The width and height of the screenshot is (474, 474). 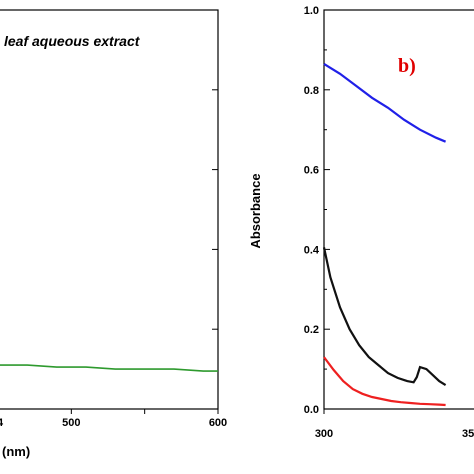 What do you see at coordinates (71, 423) in the screenshot?
I see `panel-a-x-tick-label-500: 500` at bounding box center [71, 423].